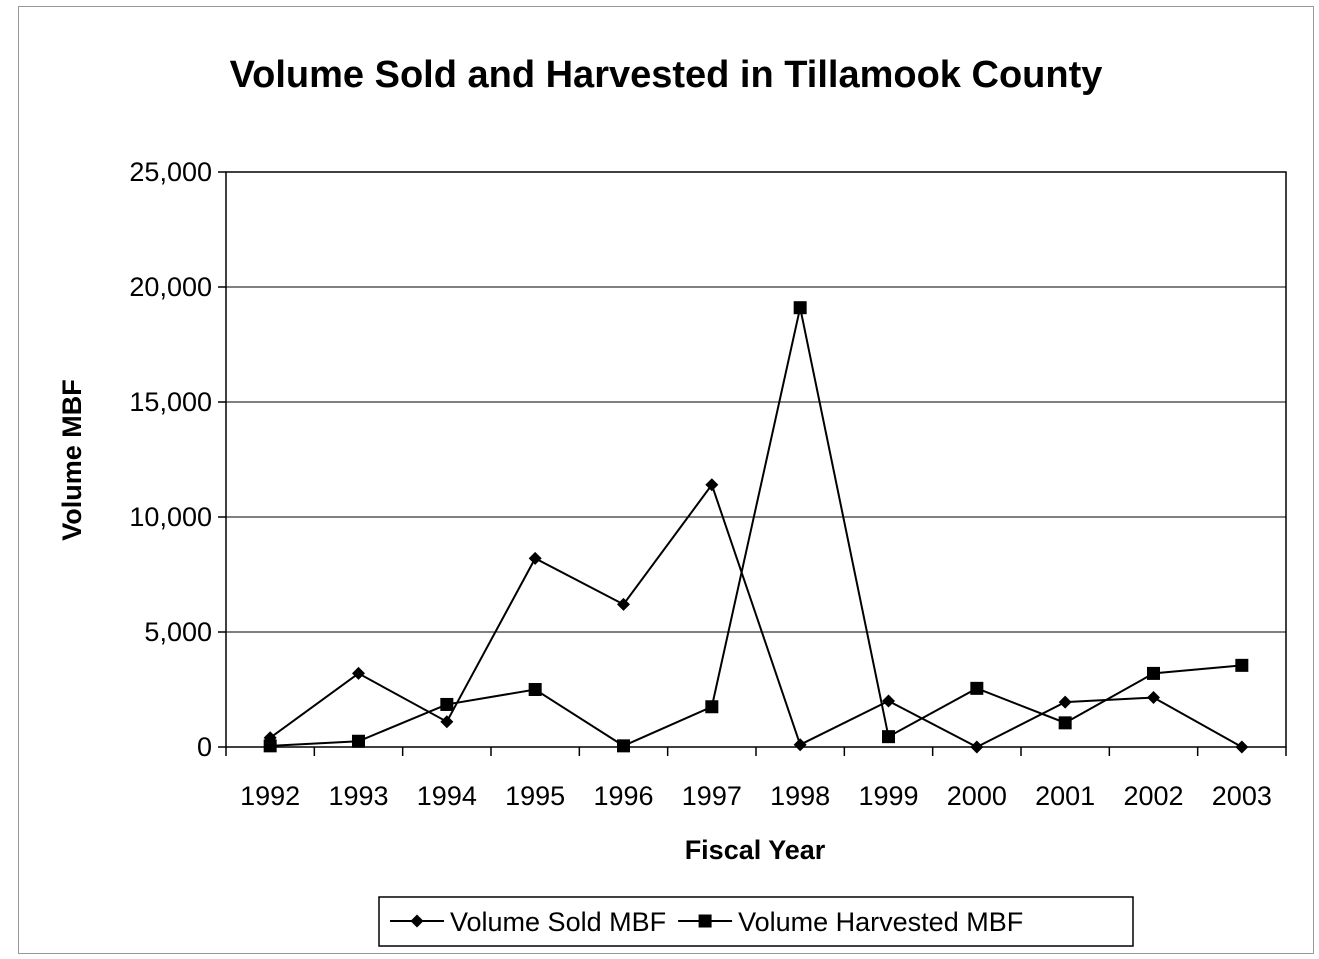  Describe the element at coordinates (204, 747) in the screenshot. I see `y-tick-label: 0` at that location.